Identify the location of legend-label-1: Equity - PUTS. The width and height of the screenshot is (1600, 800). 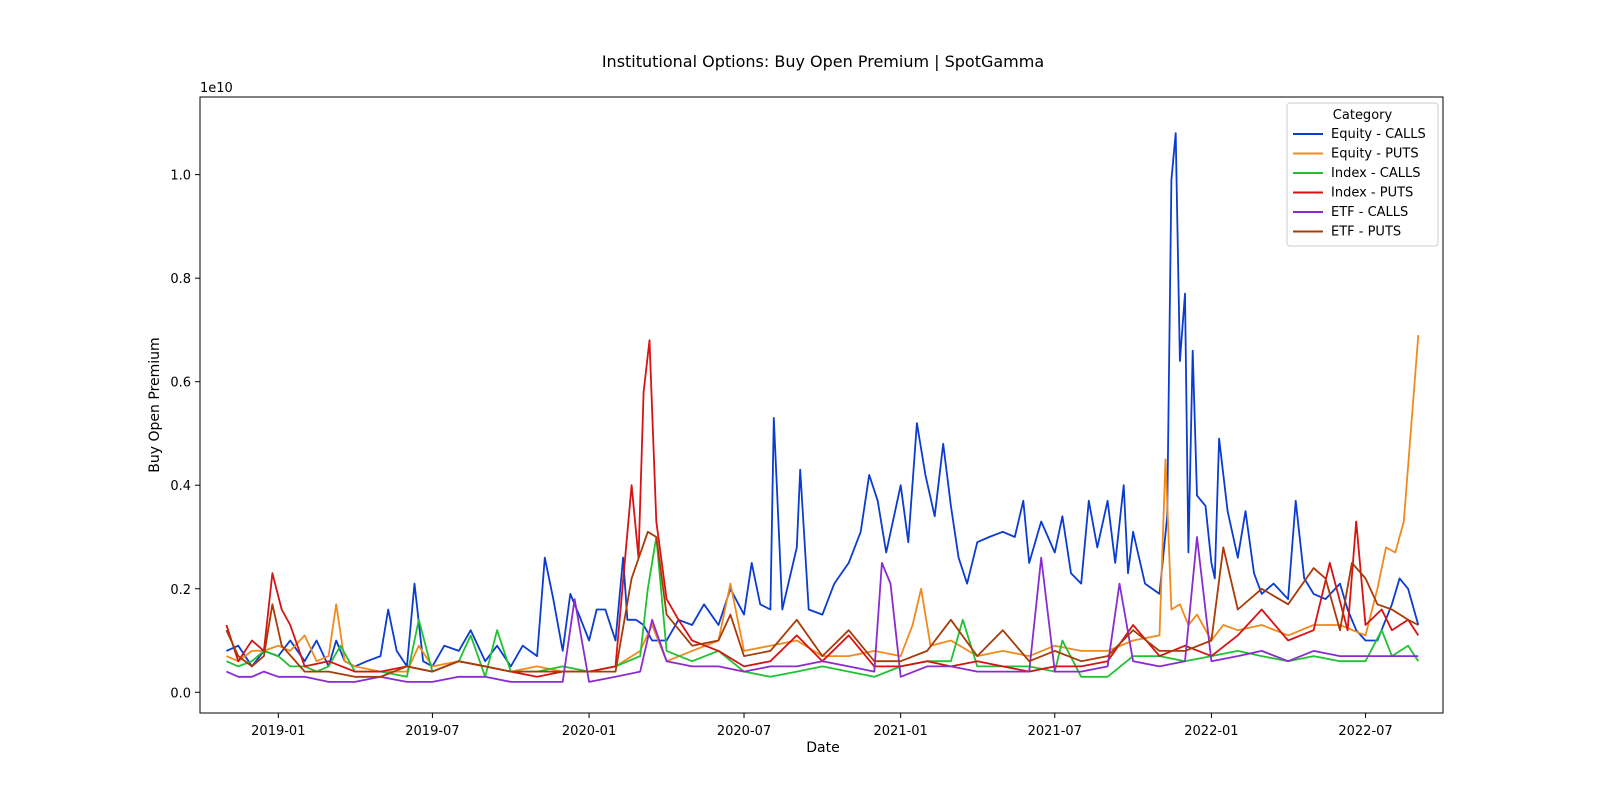
(1375, 154).